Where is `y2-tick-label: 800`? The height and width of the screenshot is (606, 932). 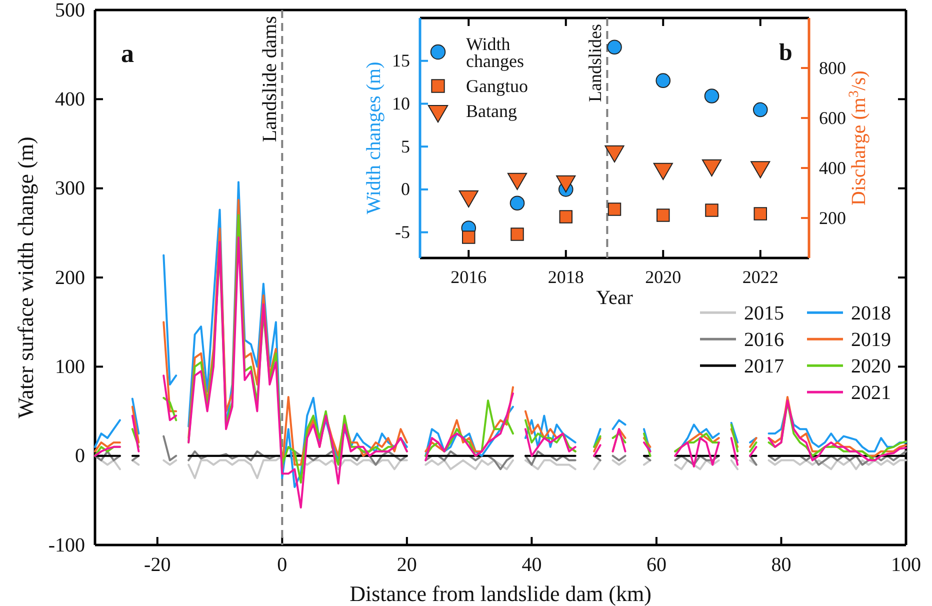
y2-tick-label: 800 is located at coordinates (832, 68).